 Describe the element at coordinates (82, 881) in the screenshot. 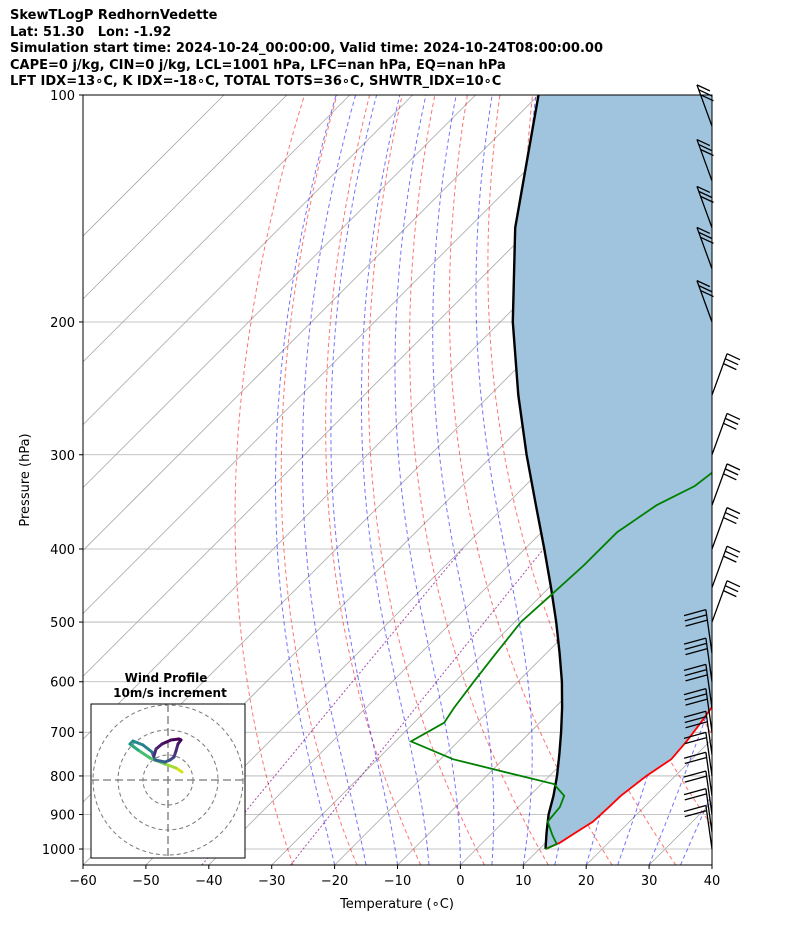

I see `x-tick-label: −60` at that location.